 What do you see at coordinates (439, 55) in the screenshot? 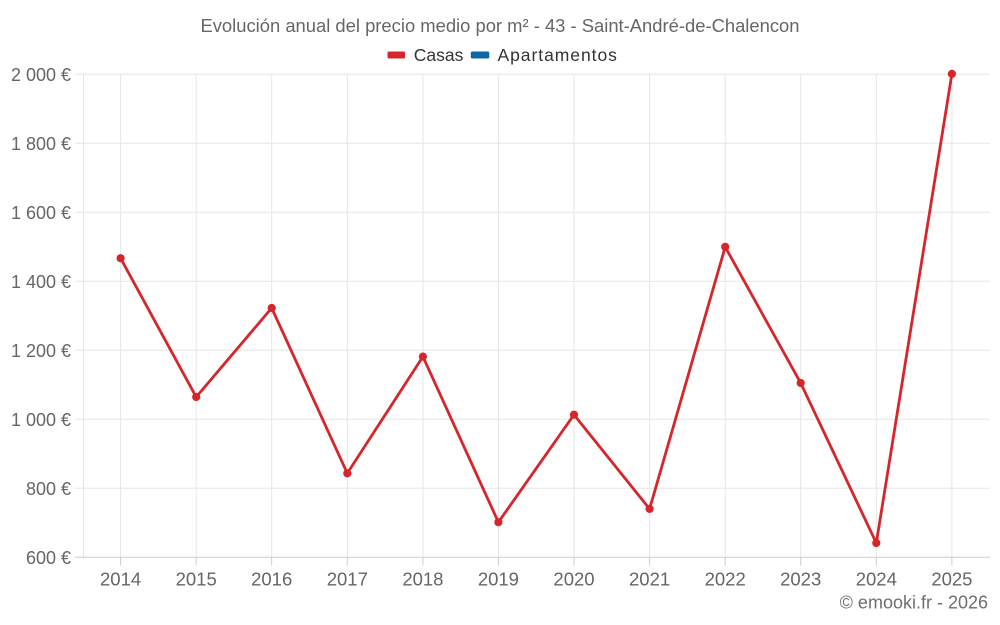
I see `svg-text: Casas` at bounding box center [439, 55].